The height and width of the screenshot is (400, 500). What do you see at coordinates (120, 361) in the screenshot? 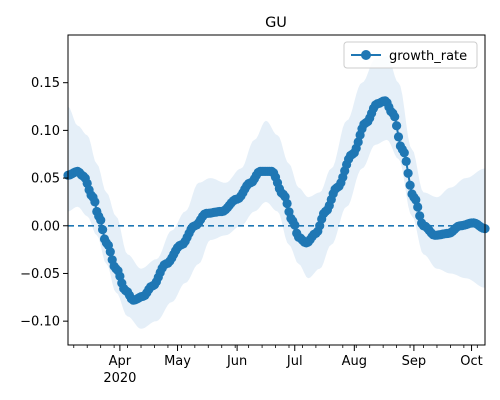
I see `x-tick-label: Apr` at bounding box center [120, 361].